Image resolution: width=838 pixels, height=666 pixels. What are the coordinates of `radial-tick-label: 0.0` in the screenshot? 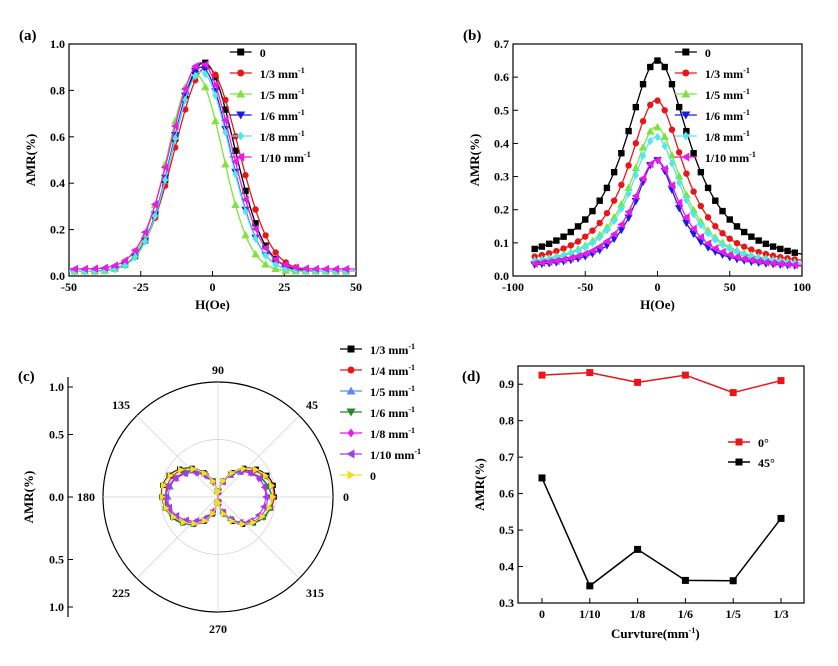 It's located at (56, 497).